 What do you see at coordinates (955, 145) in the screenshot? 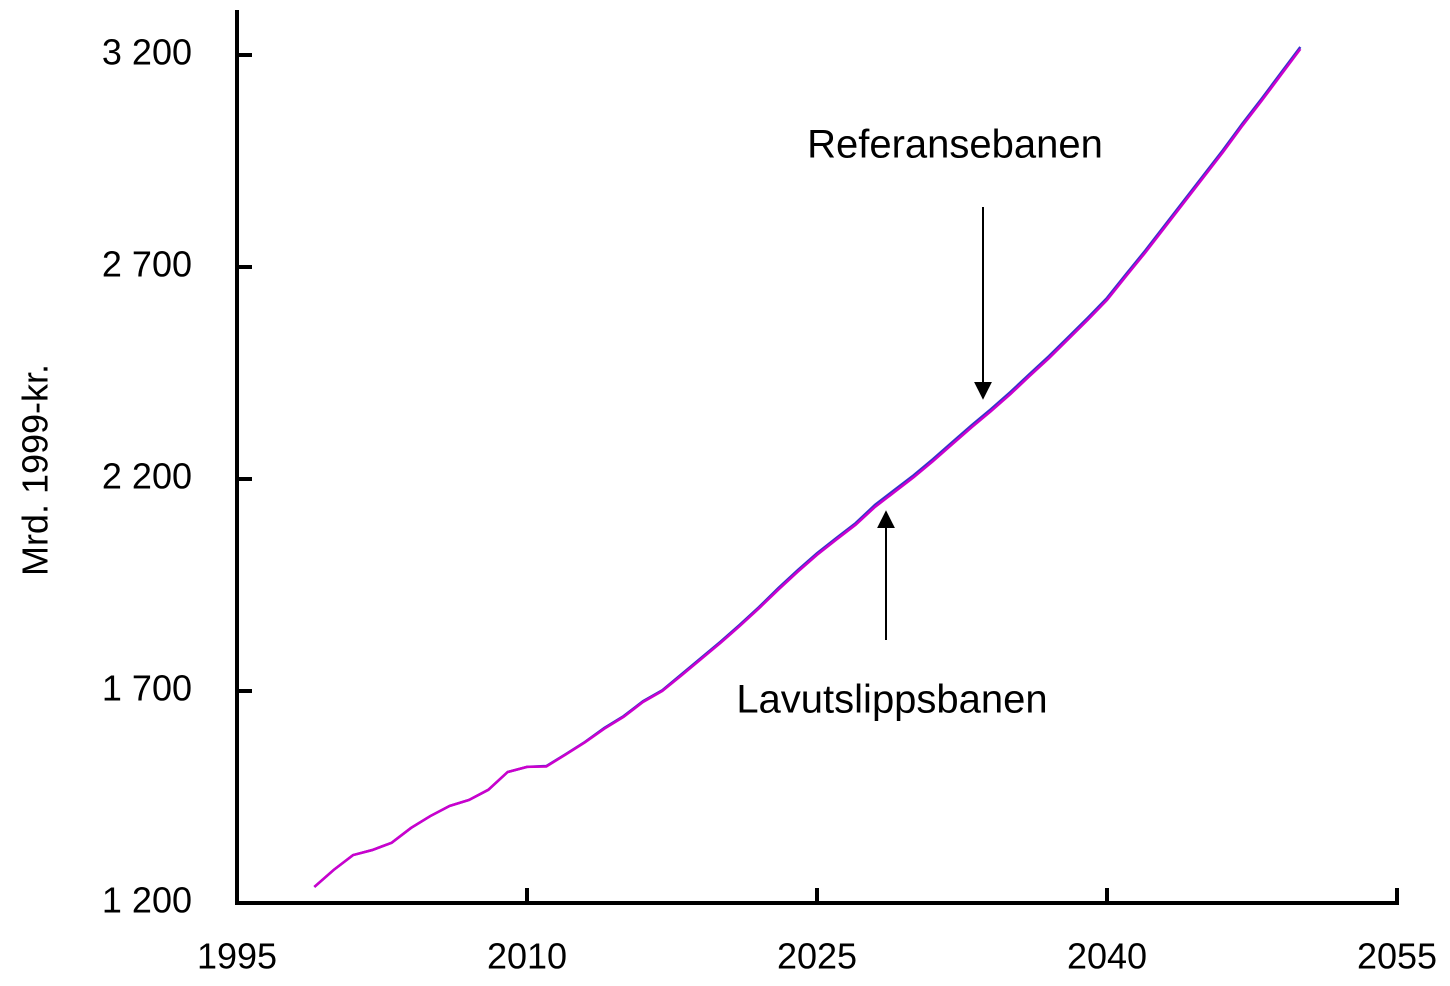
I see `annotation: Referansebanen` at bounding box center [955, 145].